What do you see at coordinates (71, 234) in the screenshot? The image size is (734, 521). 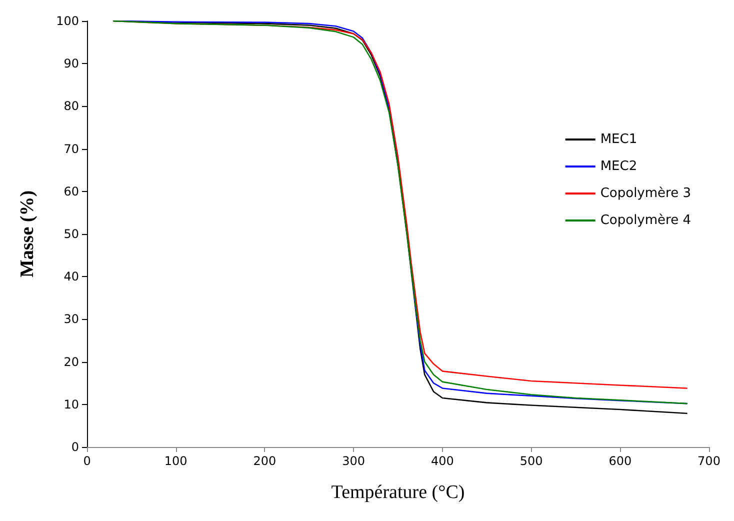 I see `y-tick-label: 50` at bounding box center [71, 234].